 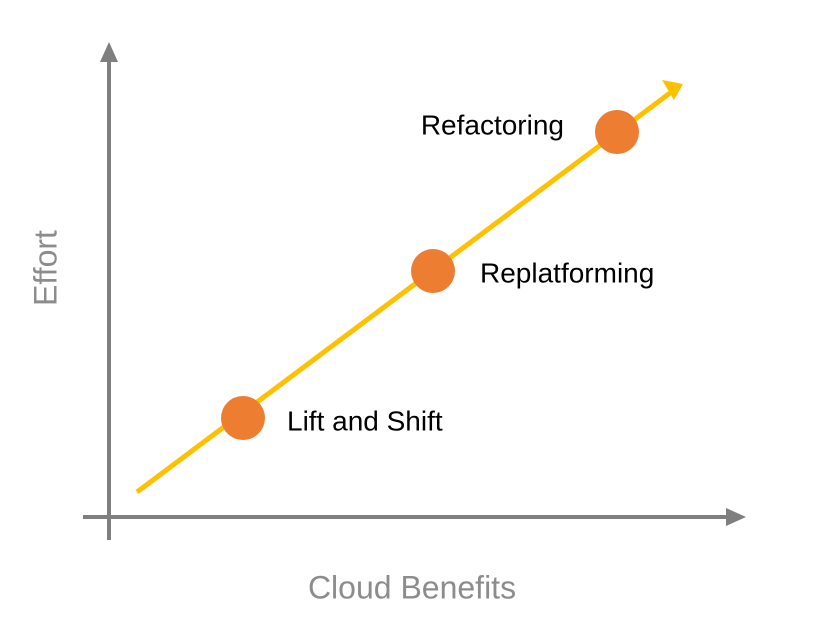 What do you see at coordinates (736, 517) in the screenshot?
I see `x-axis-arrowhead` at bounding box center [736, 517].